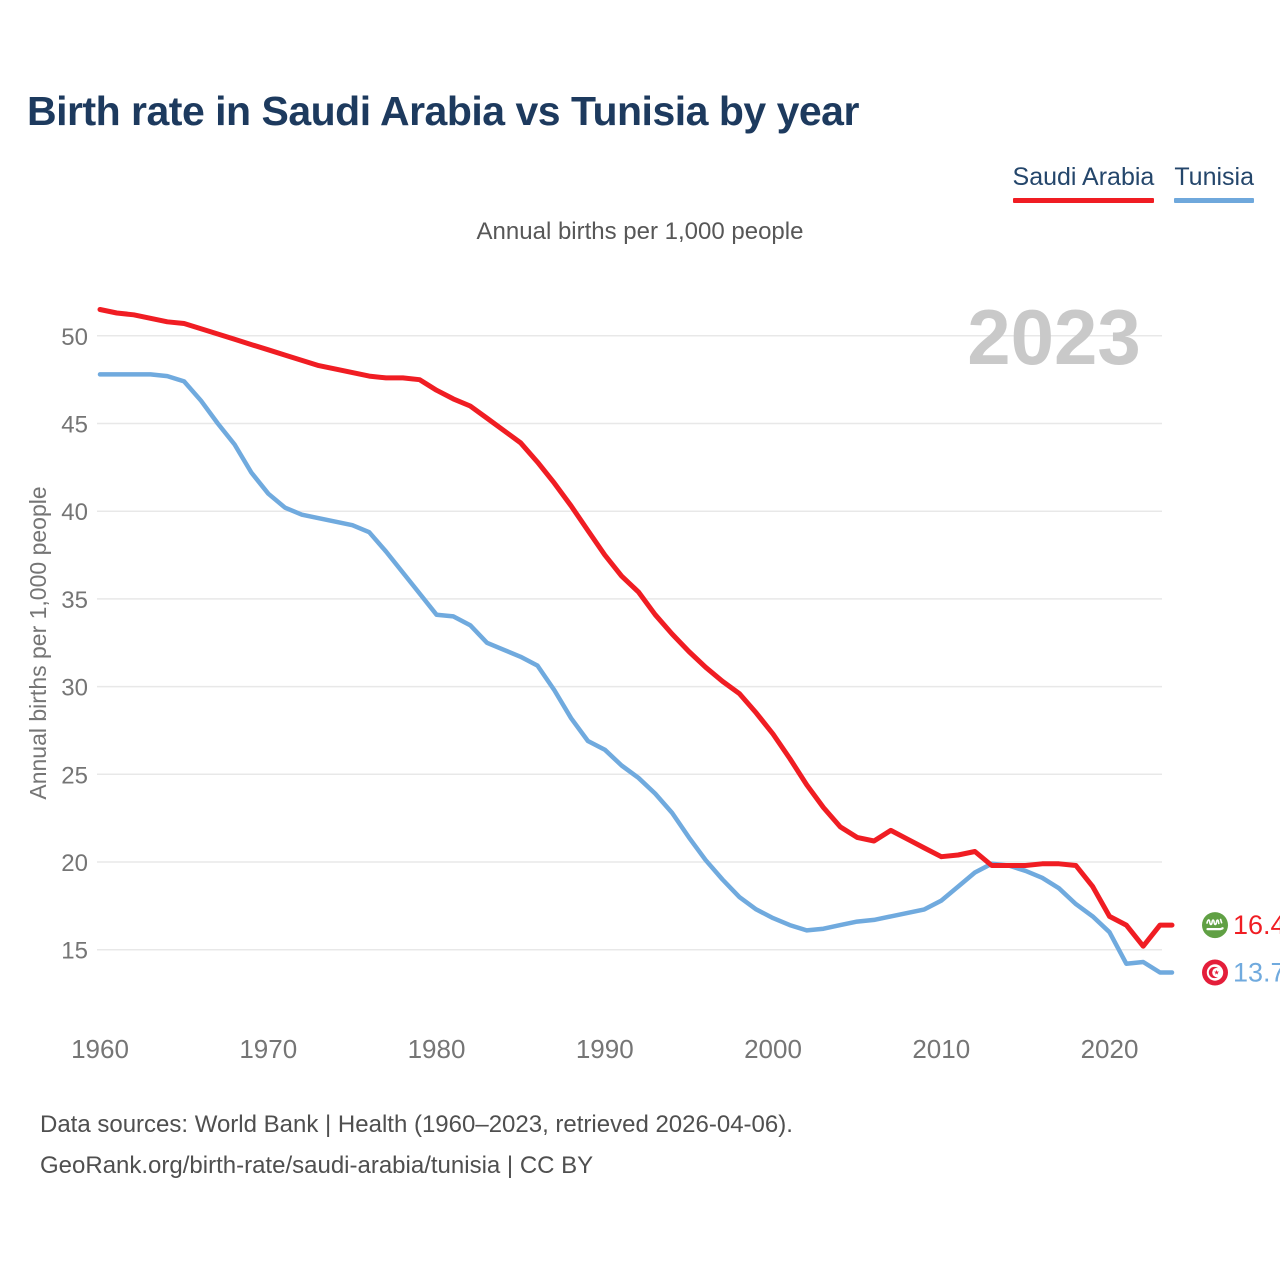  What do you see at coordinates (941, 1049) in the screenshot?
I see `x-tick-label: 2010` at bounding box center [941, 1049].